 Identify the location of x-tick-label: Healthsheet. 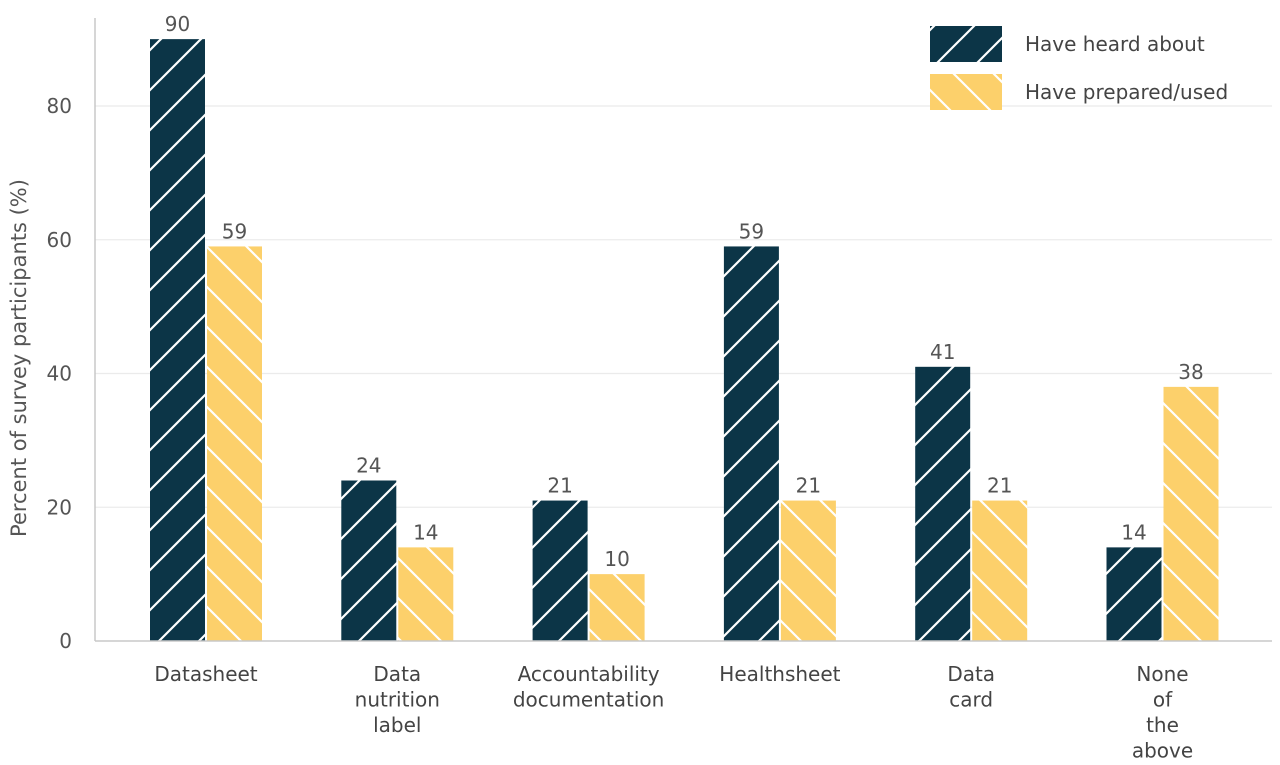
(779, 674).